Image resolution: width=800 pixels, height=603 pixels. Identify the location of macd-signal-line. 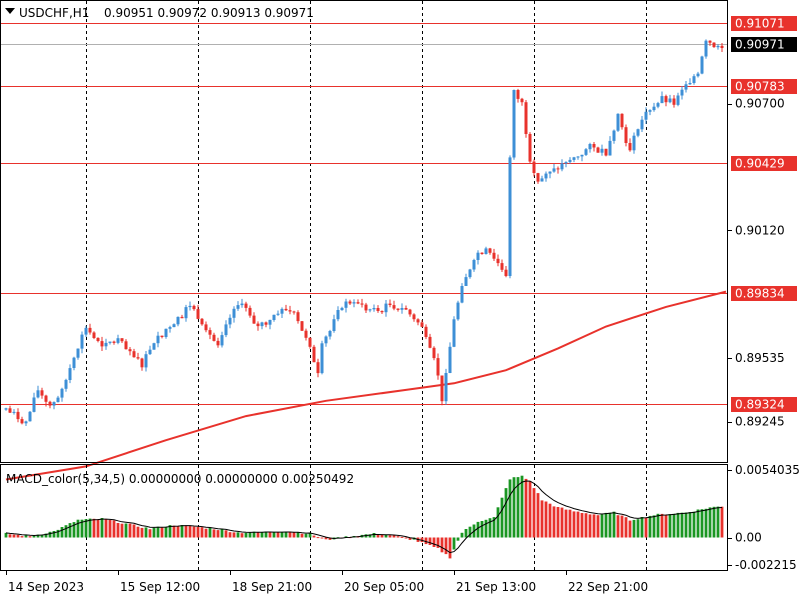
(364, 517).